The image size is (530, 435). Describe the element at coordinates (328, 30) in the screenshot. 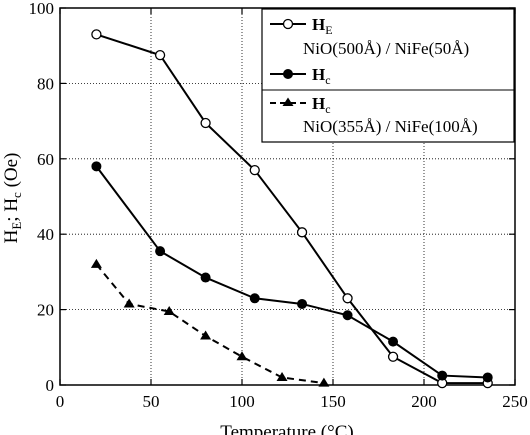

I see `legend-label-he-sub: E` at that location.